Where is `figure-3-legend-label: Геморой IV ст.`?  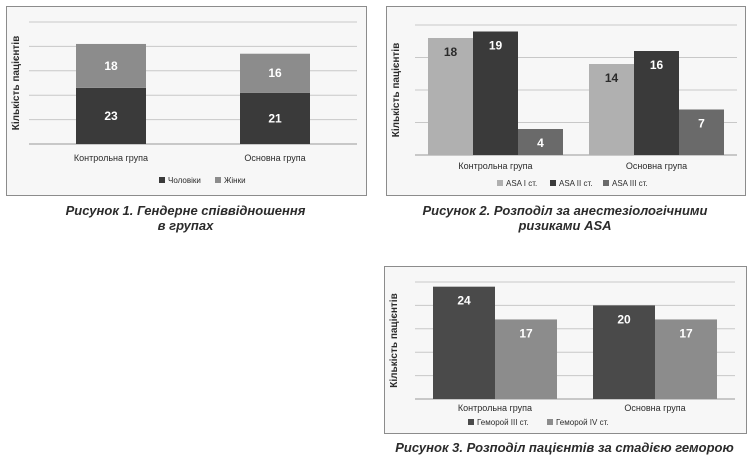 figure-3-legend-label: Геморой IV ст. is located at coordinates (582, 422).